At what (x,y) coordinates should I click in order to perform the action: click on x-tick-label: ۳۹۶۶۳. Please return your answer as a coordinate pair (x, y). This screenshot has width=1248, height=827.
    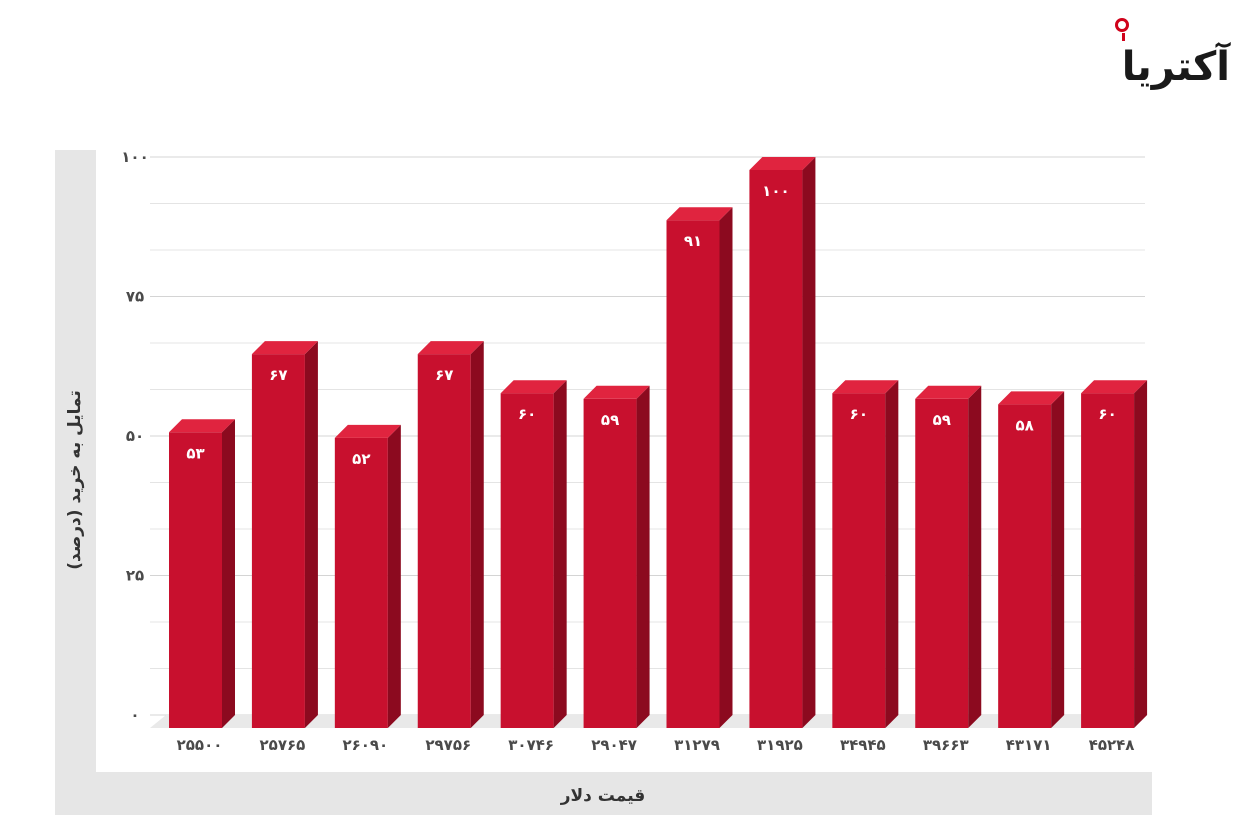
    Looking at the image, I should click on (946, 745).